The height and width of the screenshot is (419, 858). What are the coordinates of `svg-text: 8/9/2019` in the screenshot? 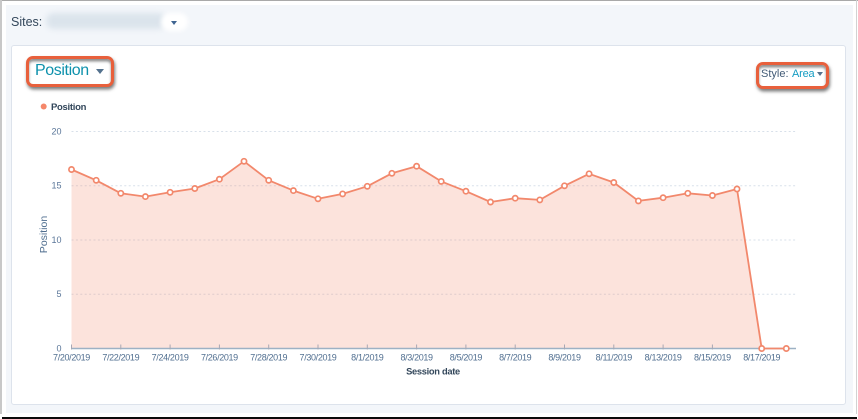 It's located at (564, 358).